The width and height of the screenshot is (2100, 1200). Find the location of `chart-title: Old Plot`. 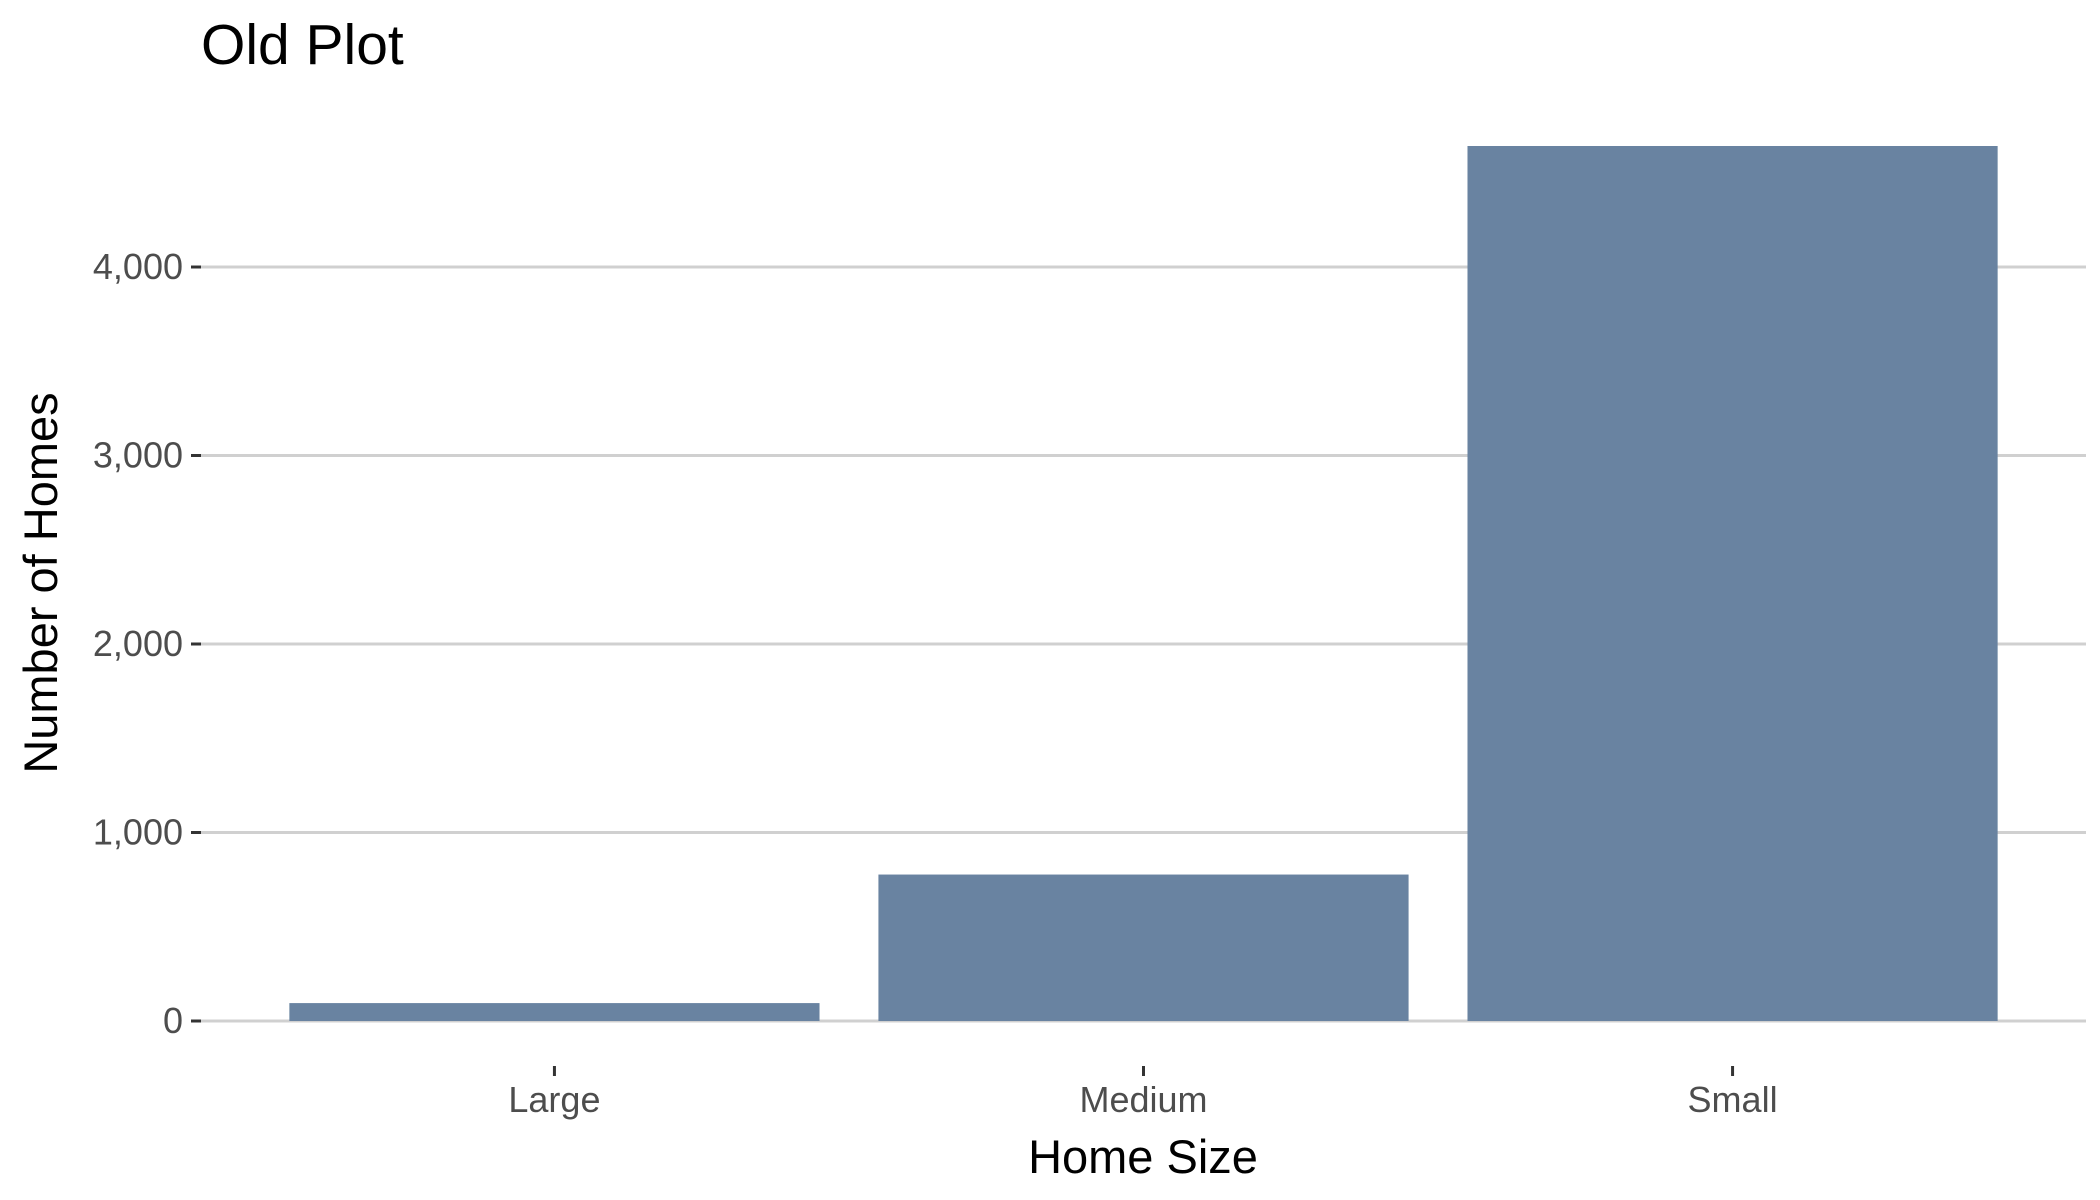

chart-title: Old Plot is located at coordinates (302, 45).